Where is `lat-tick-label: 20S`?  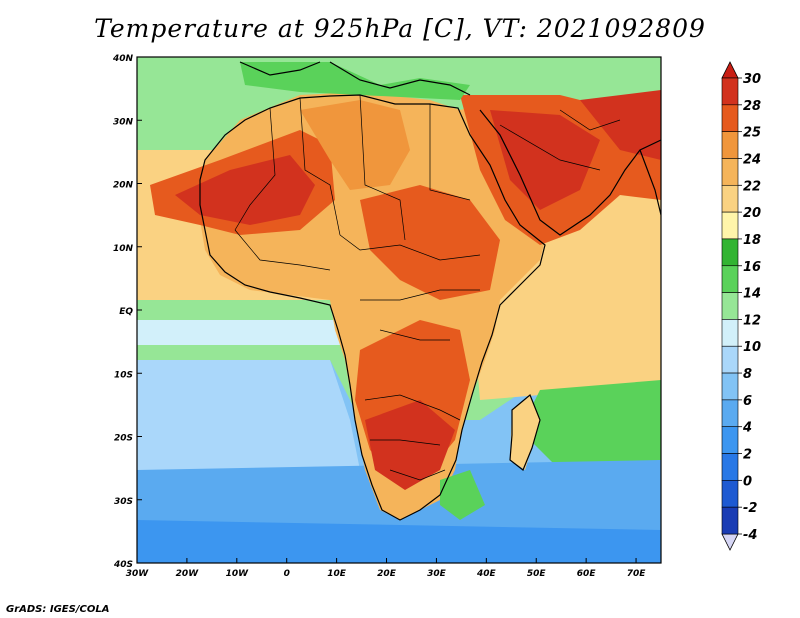 lat-tick-label: 20S is located at coordinates (123, 439).